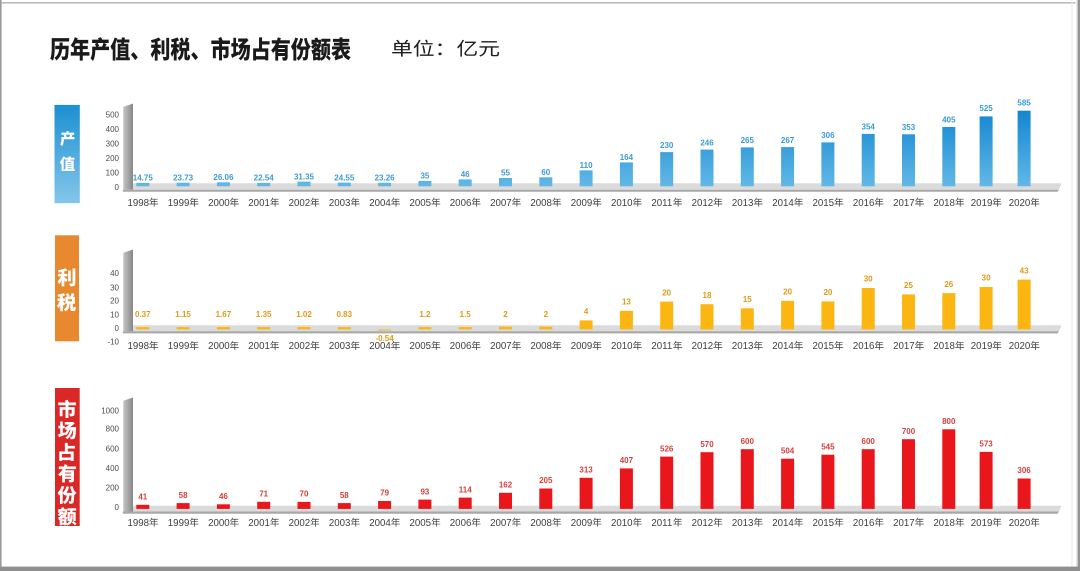 This screenshot has width=1080, height=571. I want to click on svg-text: 407, so click(627, 460).